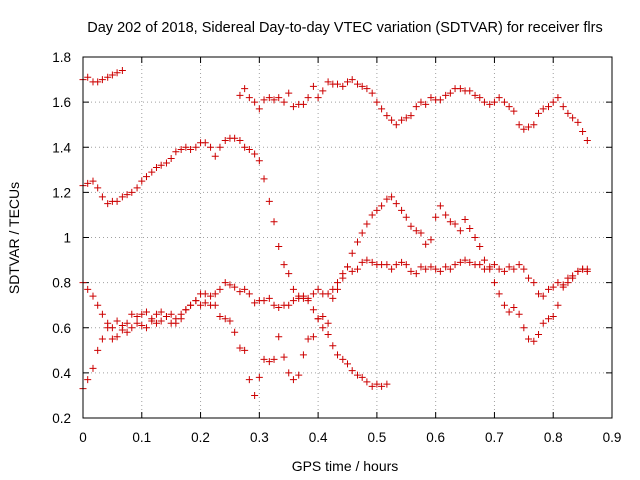  Describe the element at coordinates (83, 437) in the screenshot. I see `x-tick-label: 0` at that location.